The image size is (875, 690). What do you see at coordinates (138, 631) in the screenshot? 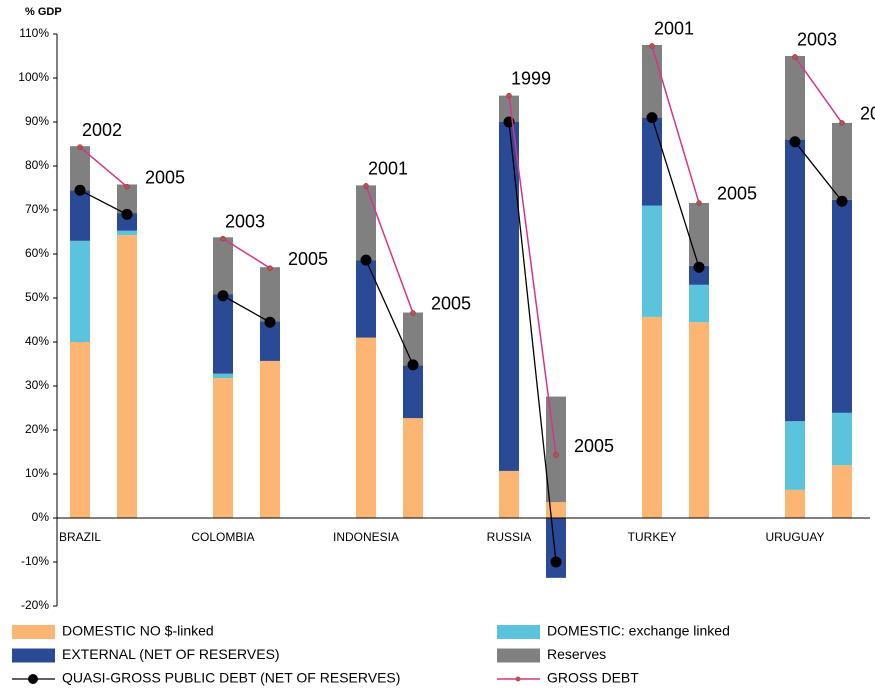
I see `legend-label: DOMESTIC NO $-linked` at bounding box center [138, 631].